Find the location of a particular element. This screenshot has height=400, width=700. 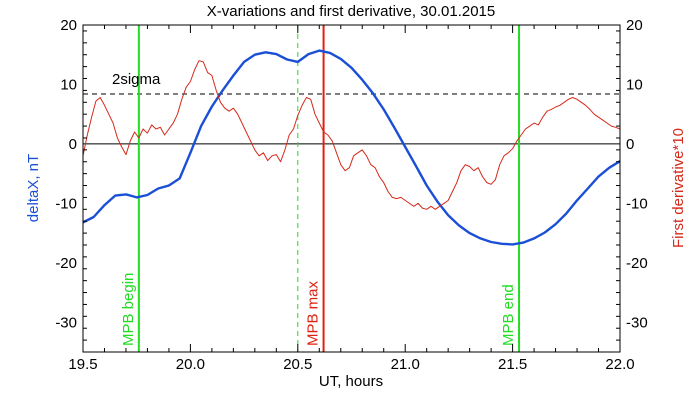

y-tick-label: 0 is located at coordinates (73, 144).